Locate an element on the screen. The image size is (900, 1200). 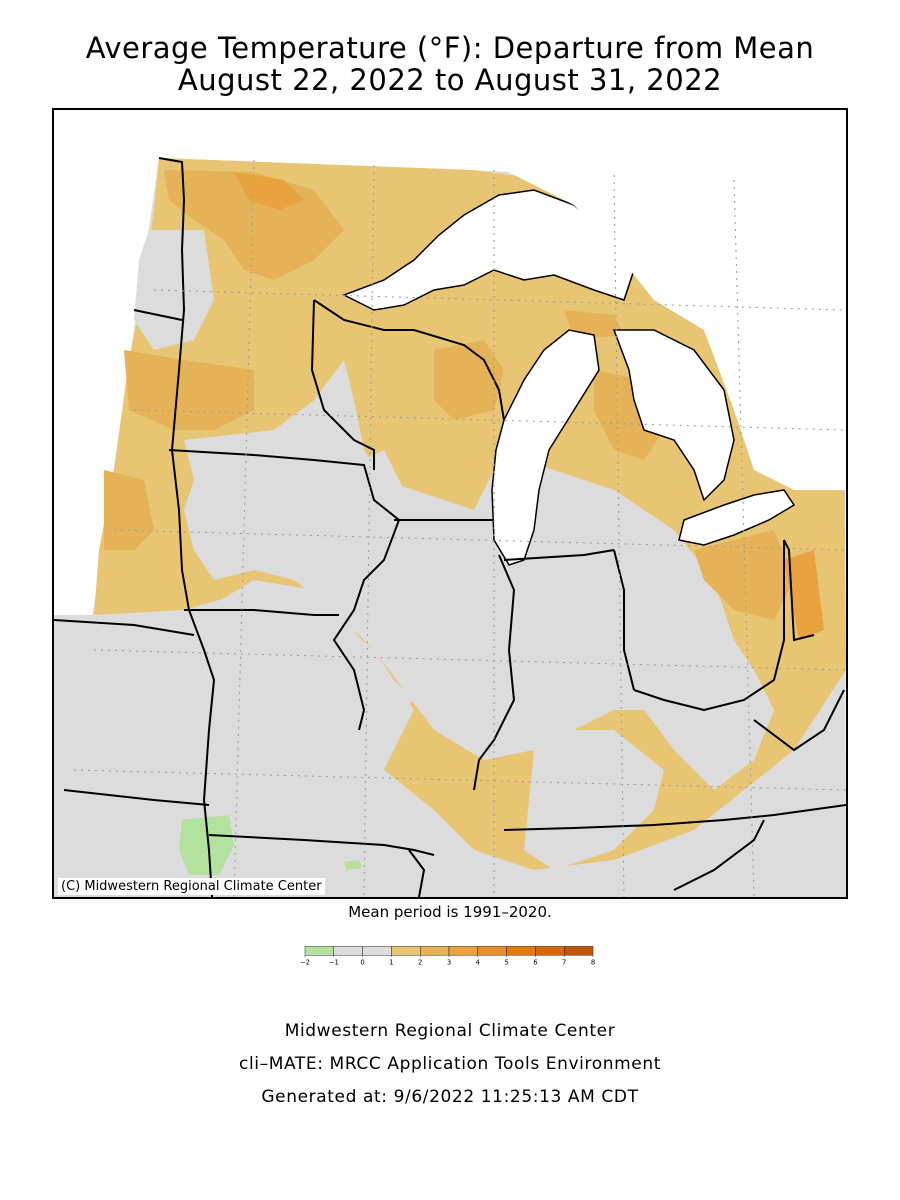
legend-tick-label: 2 is located at coordinates (420, 962).